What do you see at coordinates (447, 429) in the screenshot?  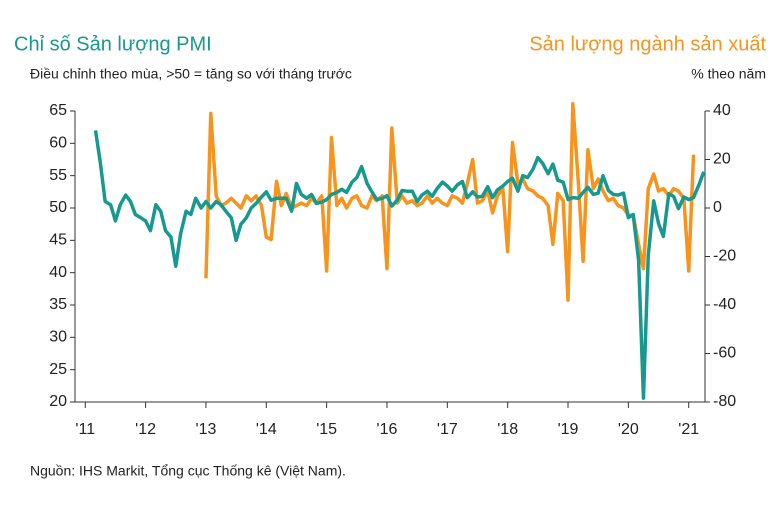 I see `x-tick-label: '17` at bounding box center [447, 429].